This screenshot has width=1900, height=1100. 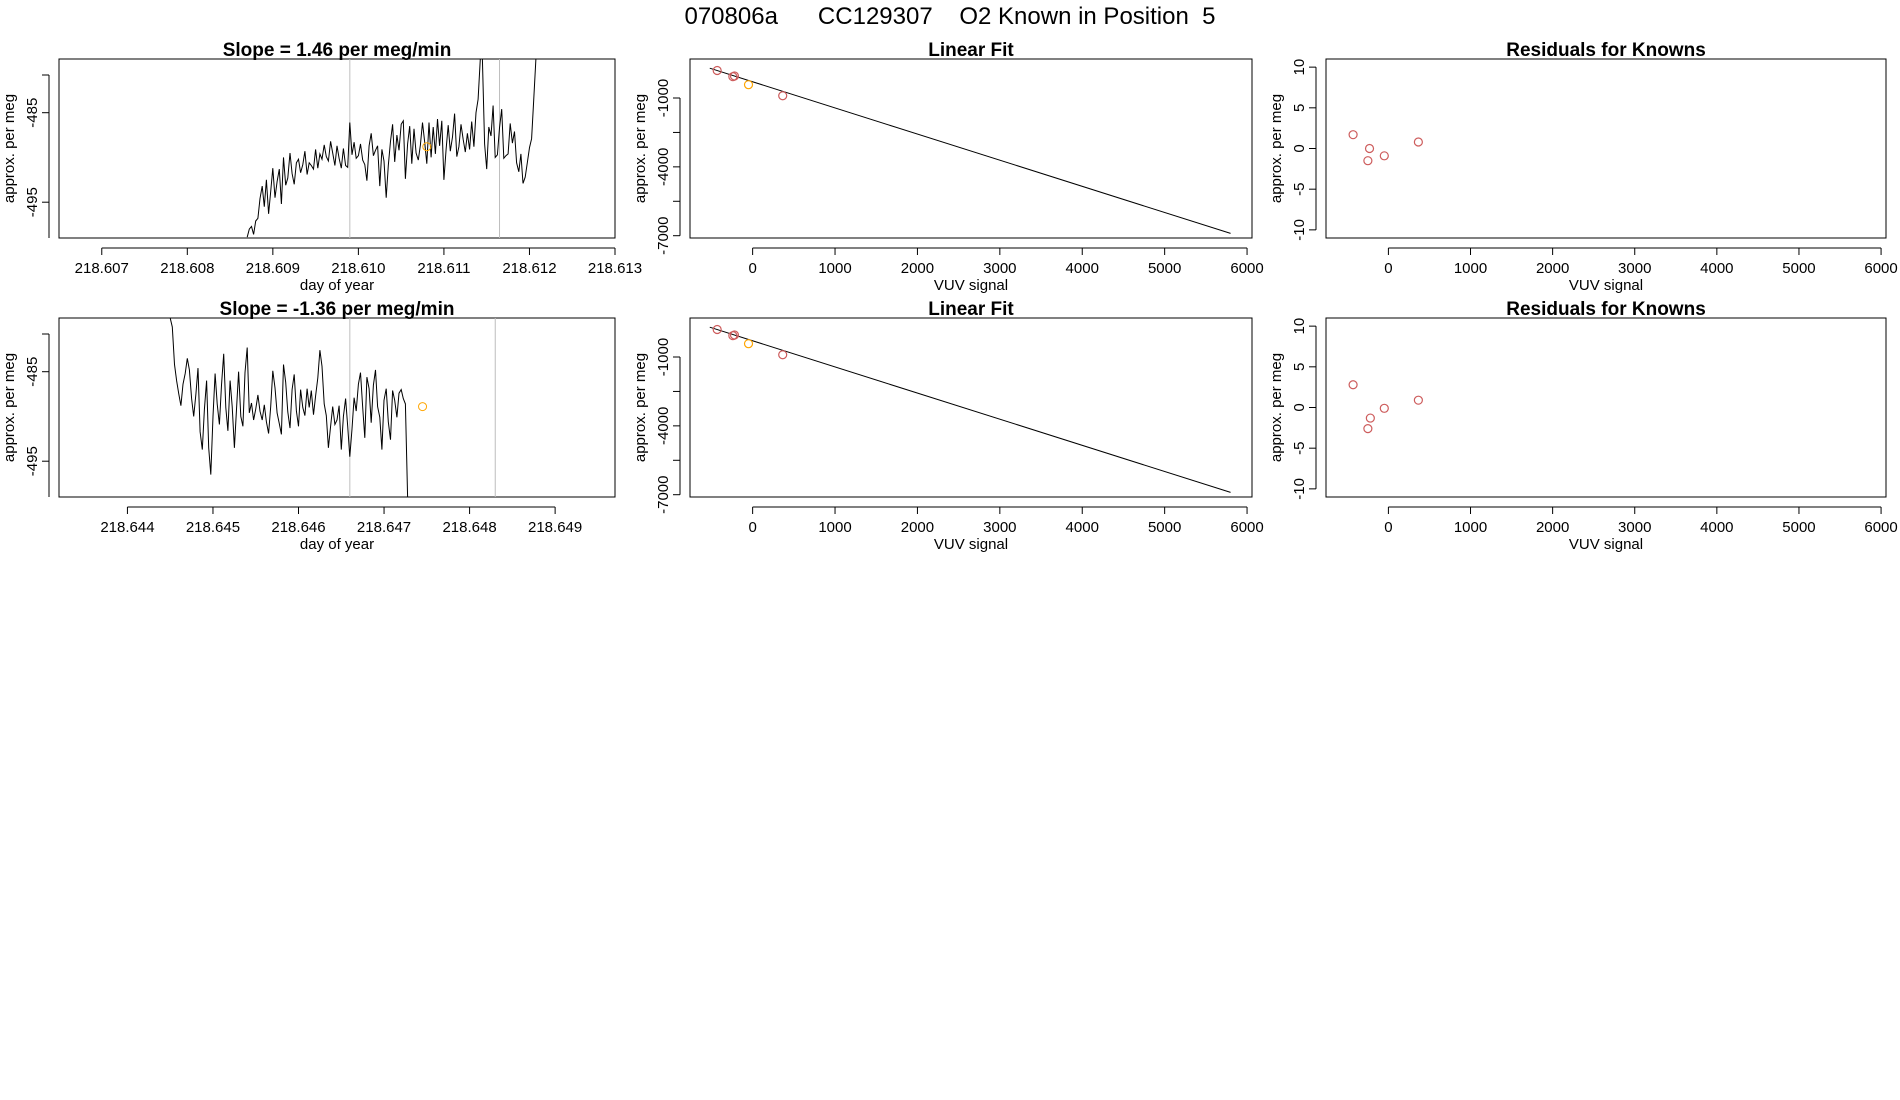 What do you see at coordinates (127, 527) in the screenshot?
I see `x-tick-label: 218.644` at bounding box center [127, 527].